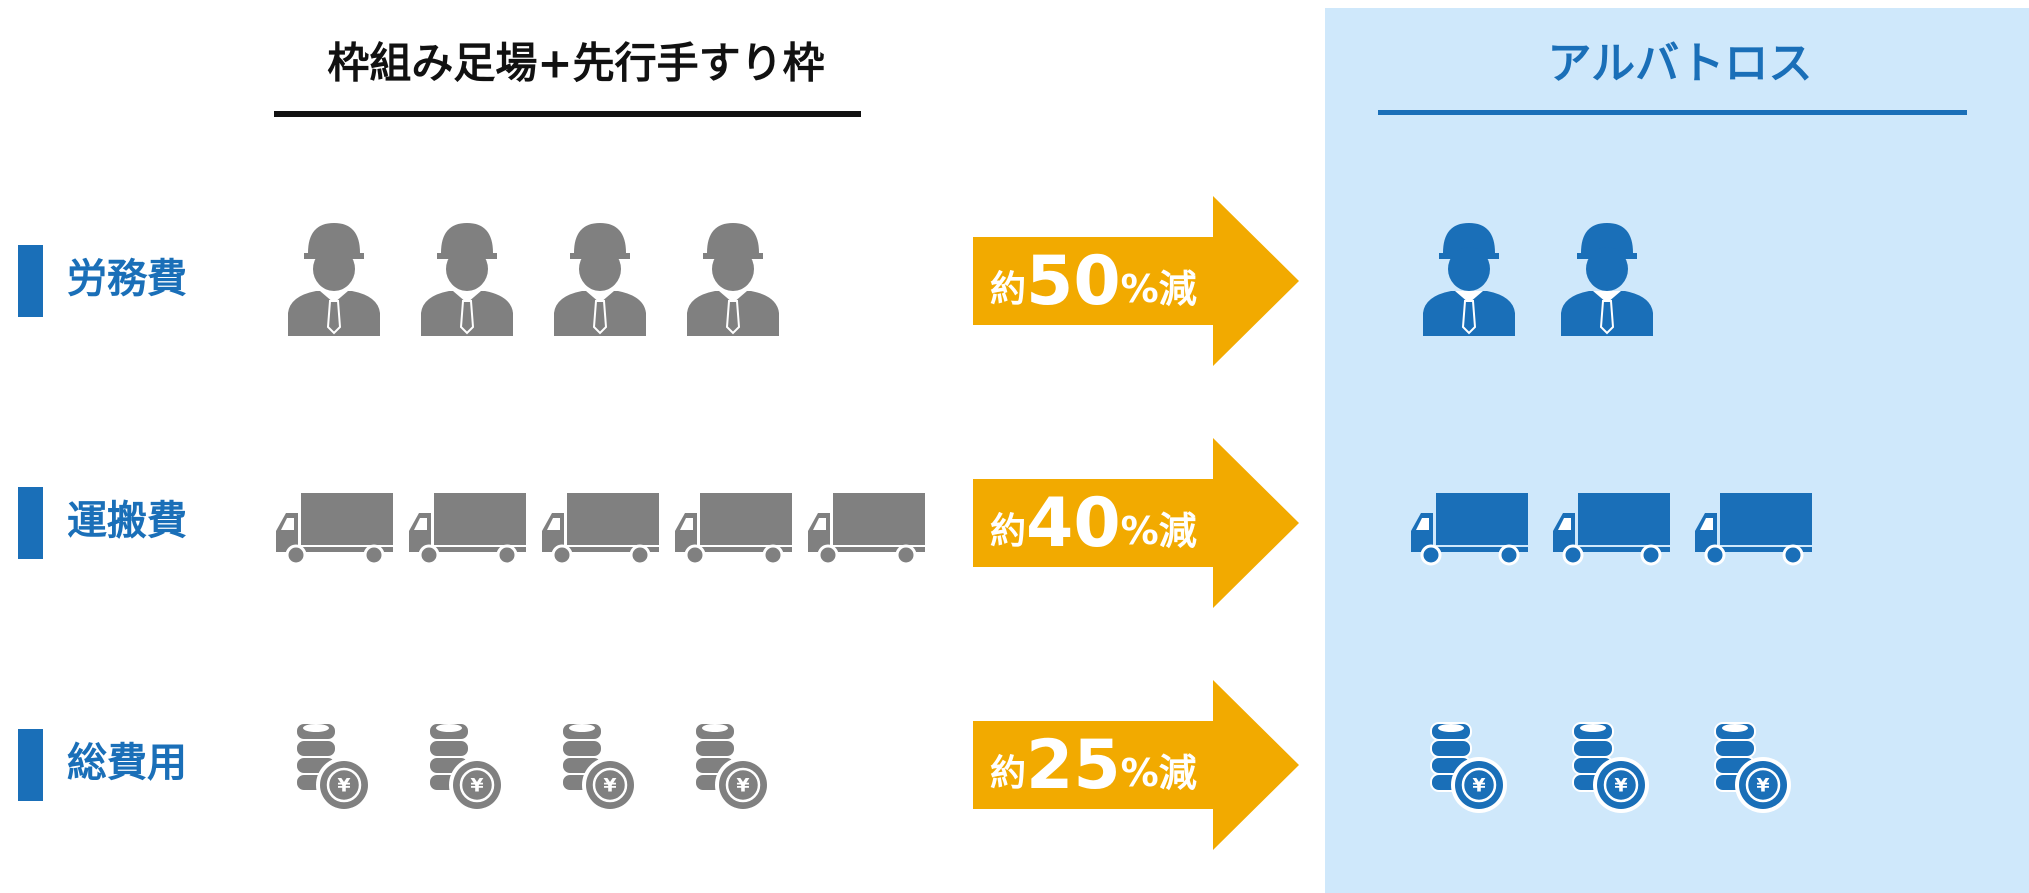 The image size is (2029, 893). Describe the element at coordinates (1073, 281) in the screenshot. I see `reduction: 50` at that location.